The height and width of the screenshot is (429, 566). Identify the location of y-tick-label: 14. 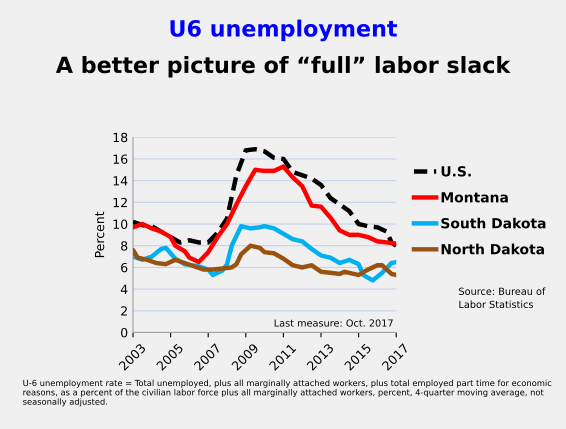
(121, 181).